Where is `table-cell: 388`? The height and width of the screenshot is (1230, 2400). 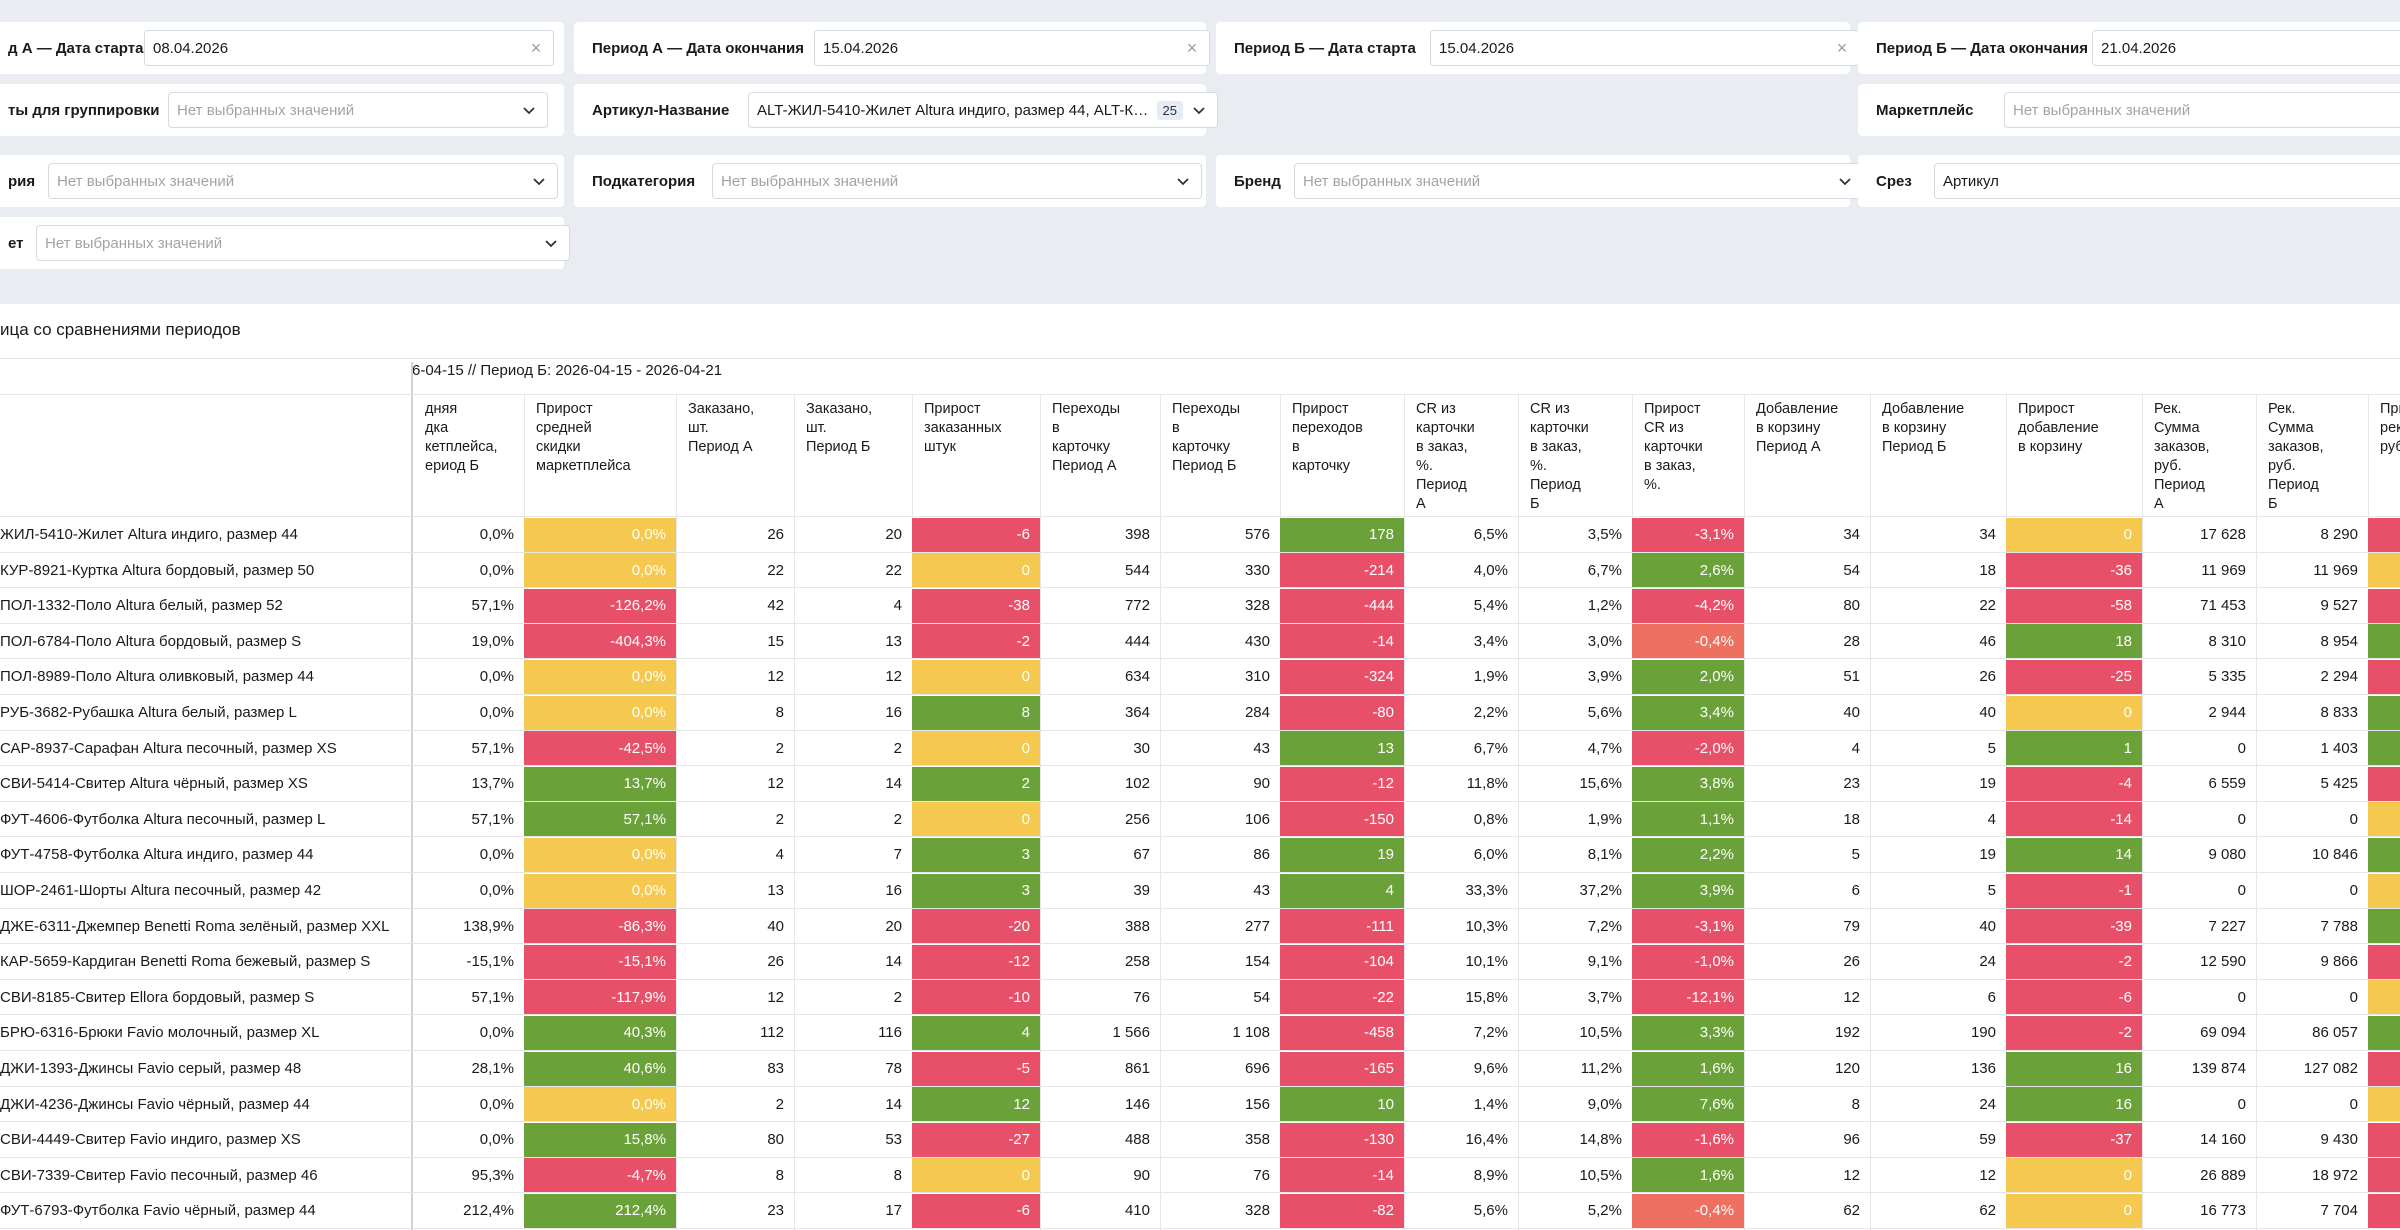
table-cell: 388 is located at coordinates (1137, 926).